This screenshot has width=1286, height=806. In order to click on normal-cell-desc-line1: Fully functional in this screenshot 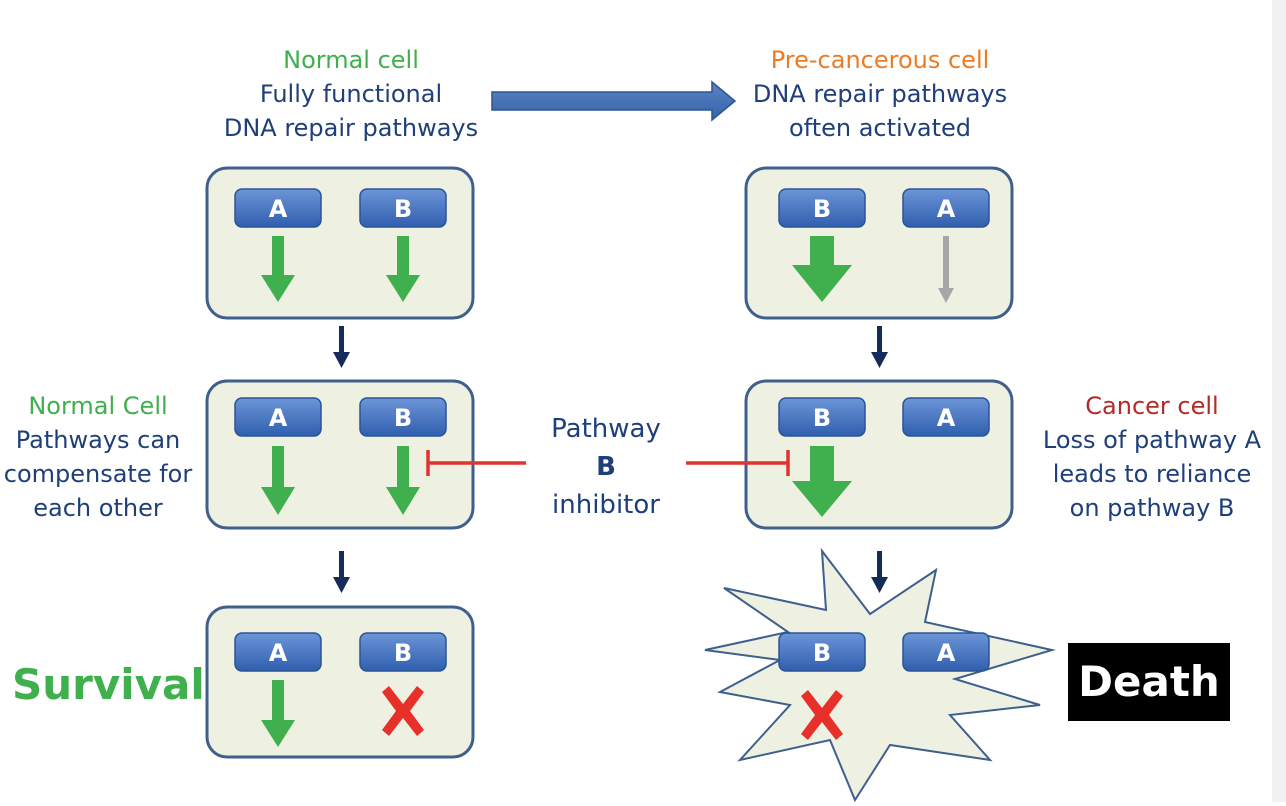, I will do `click(351, 94)`.